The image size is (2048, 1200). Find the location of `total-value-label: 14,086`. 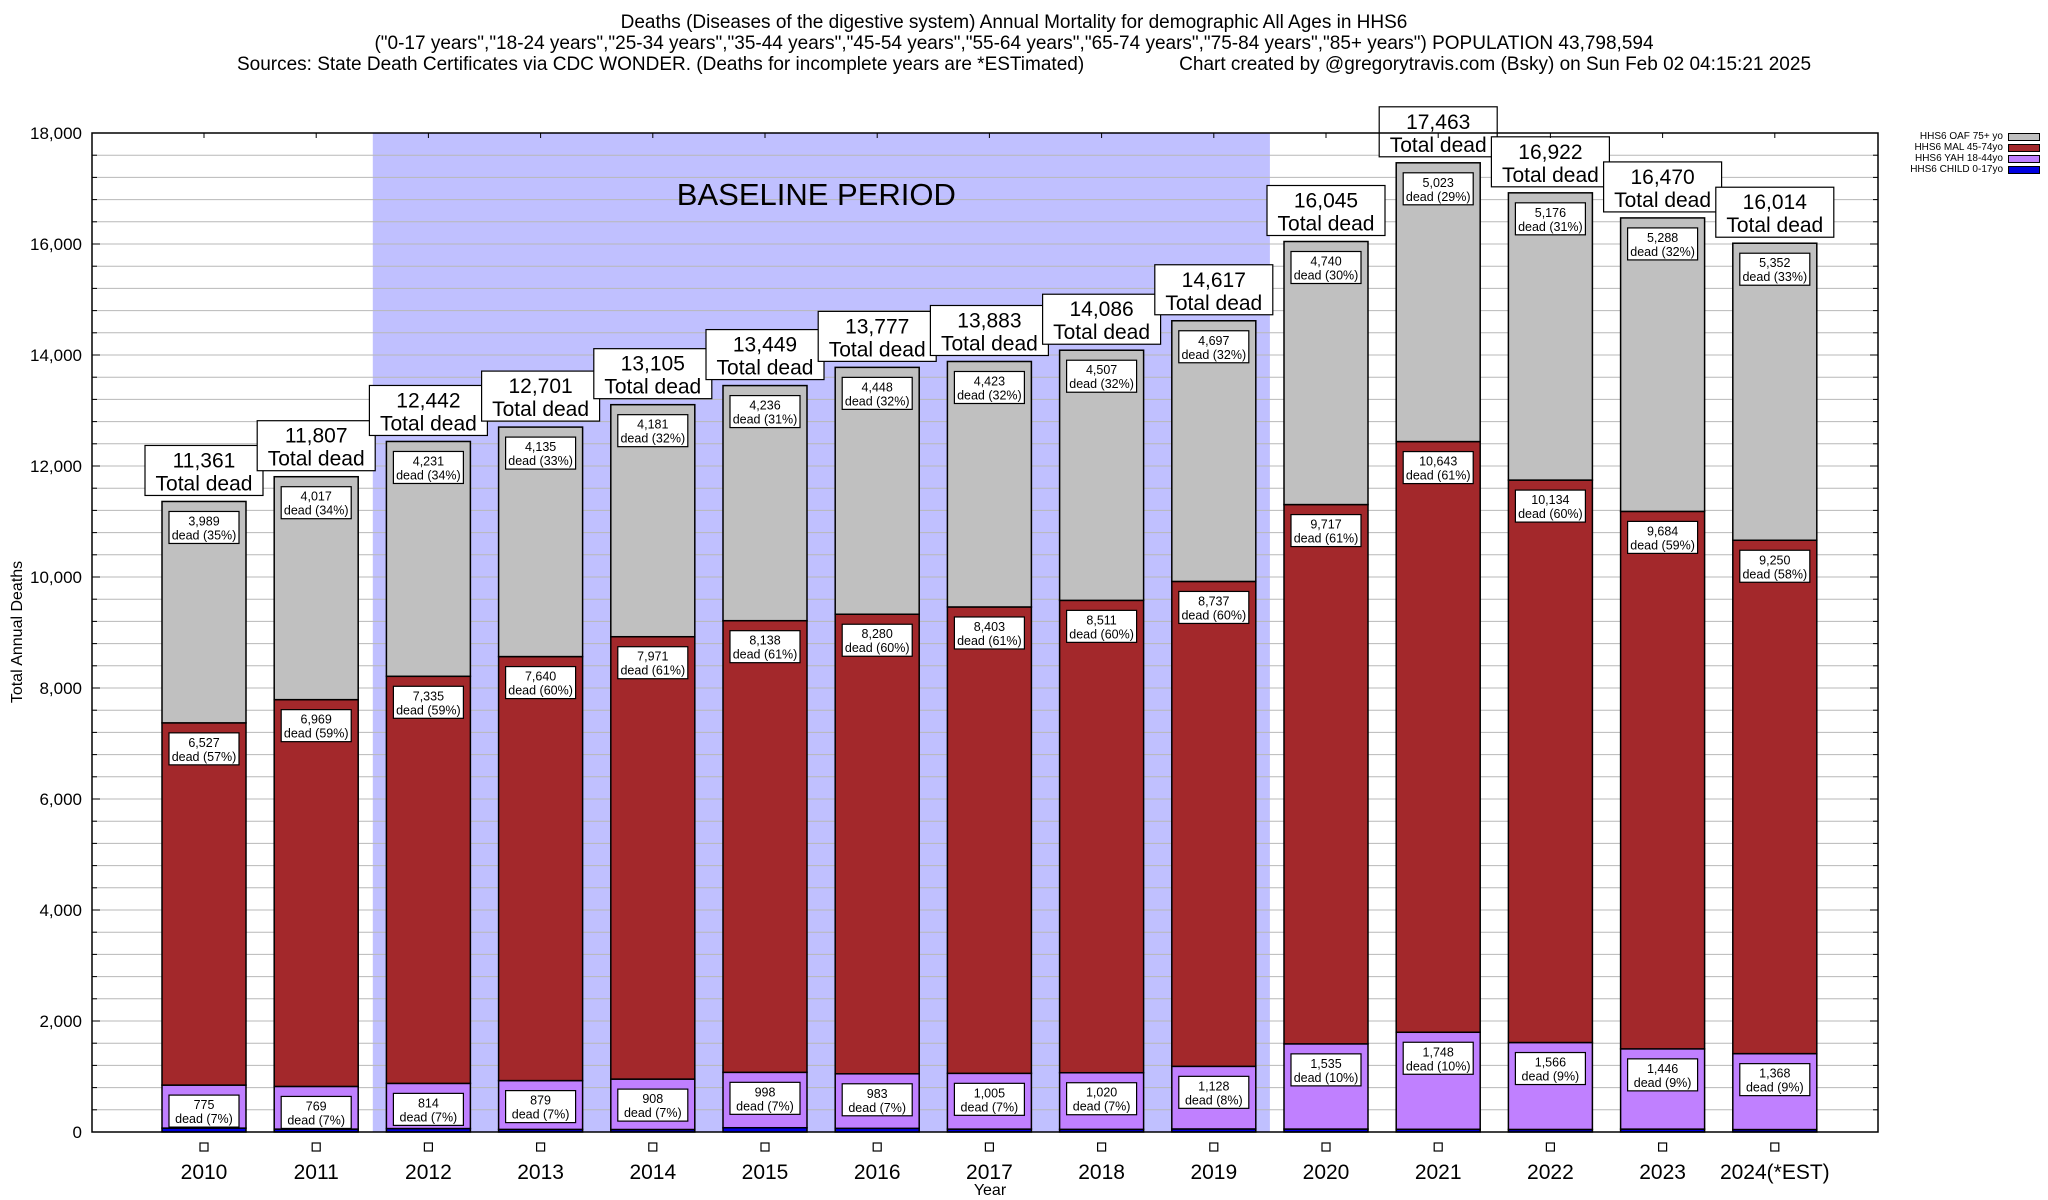

total-value-label: 14,086 is located at coordinates (1101, 309).